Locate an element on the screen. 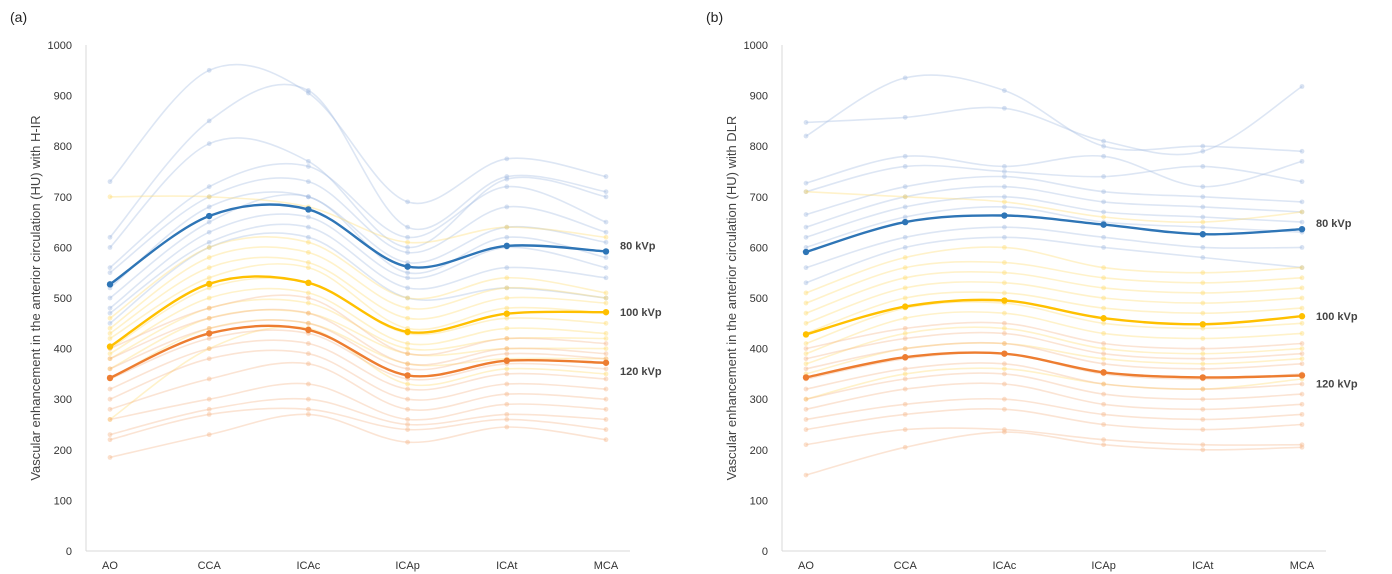 Image resolution: width=1392 pixels, height=574 pixels. y-tick-label-b: 300 is located at coordinates (759, 400).